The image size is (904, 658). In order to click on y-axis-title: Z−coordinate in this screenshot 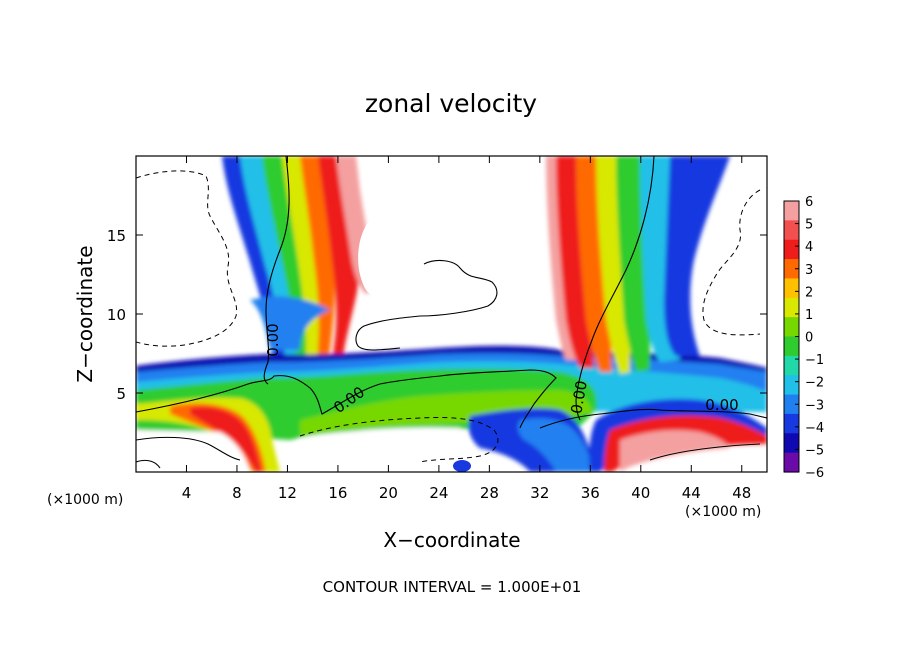, I will do `click(85, 313)`.